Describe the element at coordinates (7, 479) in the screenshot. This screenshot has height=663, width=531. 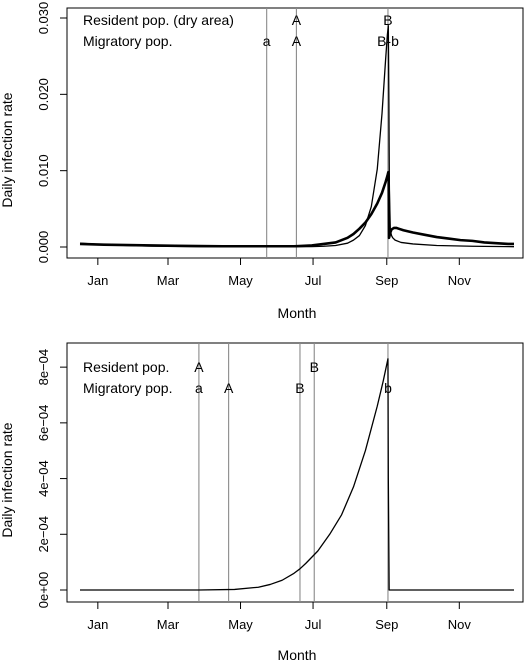
I see `bottom-y-axis-label: Daily infection rate` at that location.